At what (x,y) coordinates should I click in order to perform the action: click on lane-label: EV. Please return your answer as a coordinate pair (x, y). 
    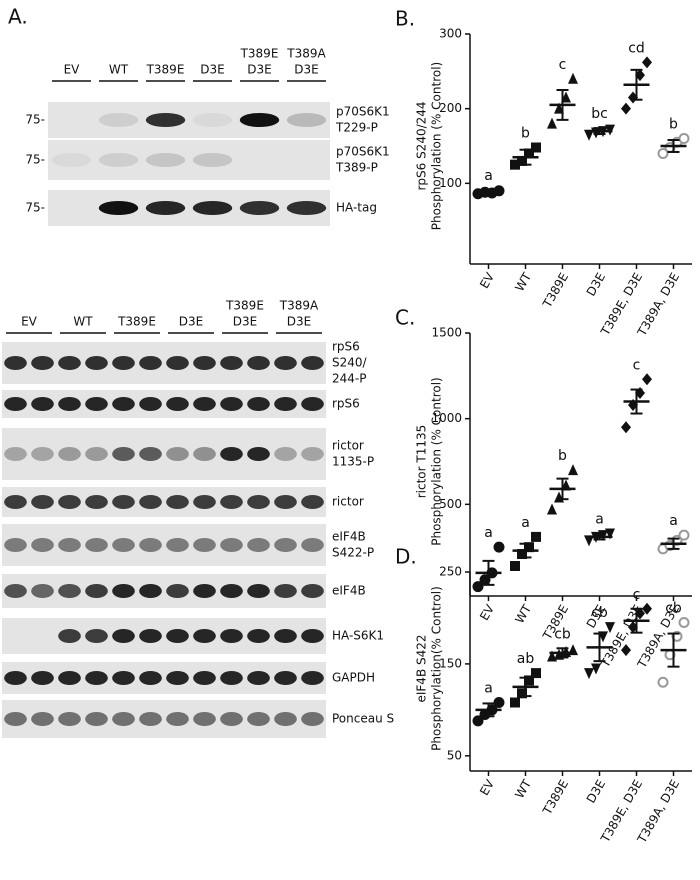
    Looking at the image, I should click on (72, 70).